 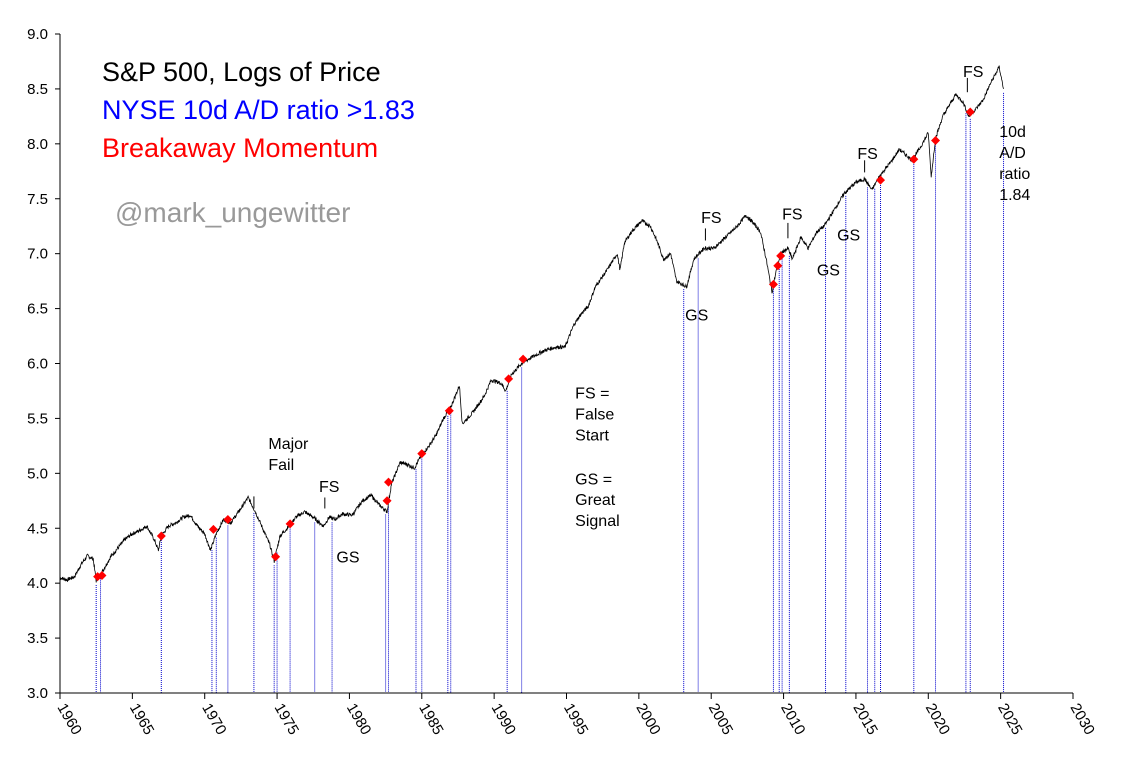 I want to click on x-tick-label: 2015, so click(x=864, y=719).